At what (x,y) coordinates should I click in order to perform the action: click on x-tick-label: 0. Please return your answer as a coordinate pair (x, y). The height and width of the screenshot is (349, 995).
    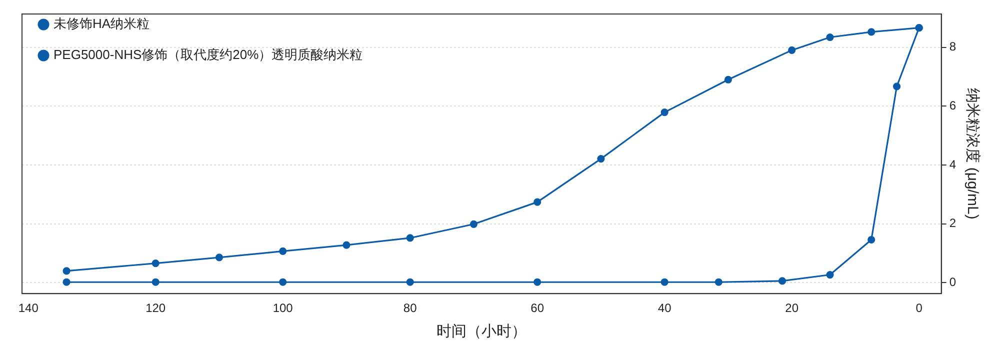
    Looking at the image, I should click on (919, 308).